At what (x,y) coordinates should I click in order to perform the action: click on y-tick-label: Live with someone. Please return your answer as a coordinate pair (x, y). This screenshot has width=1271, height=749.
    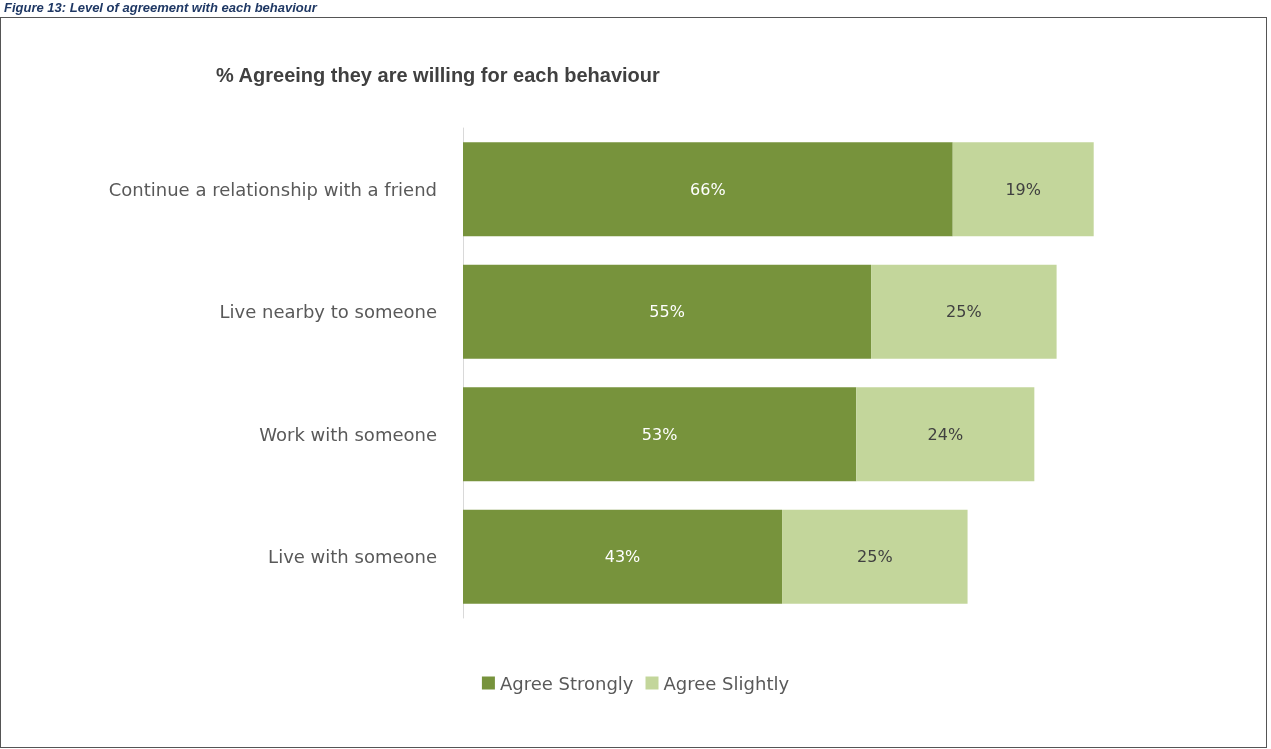
    Looking at the image, I should click on (352, 557).